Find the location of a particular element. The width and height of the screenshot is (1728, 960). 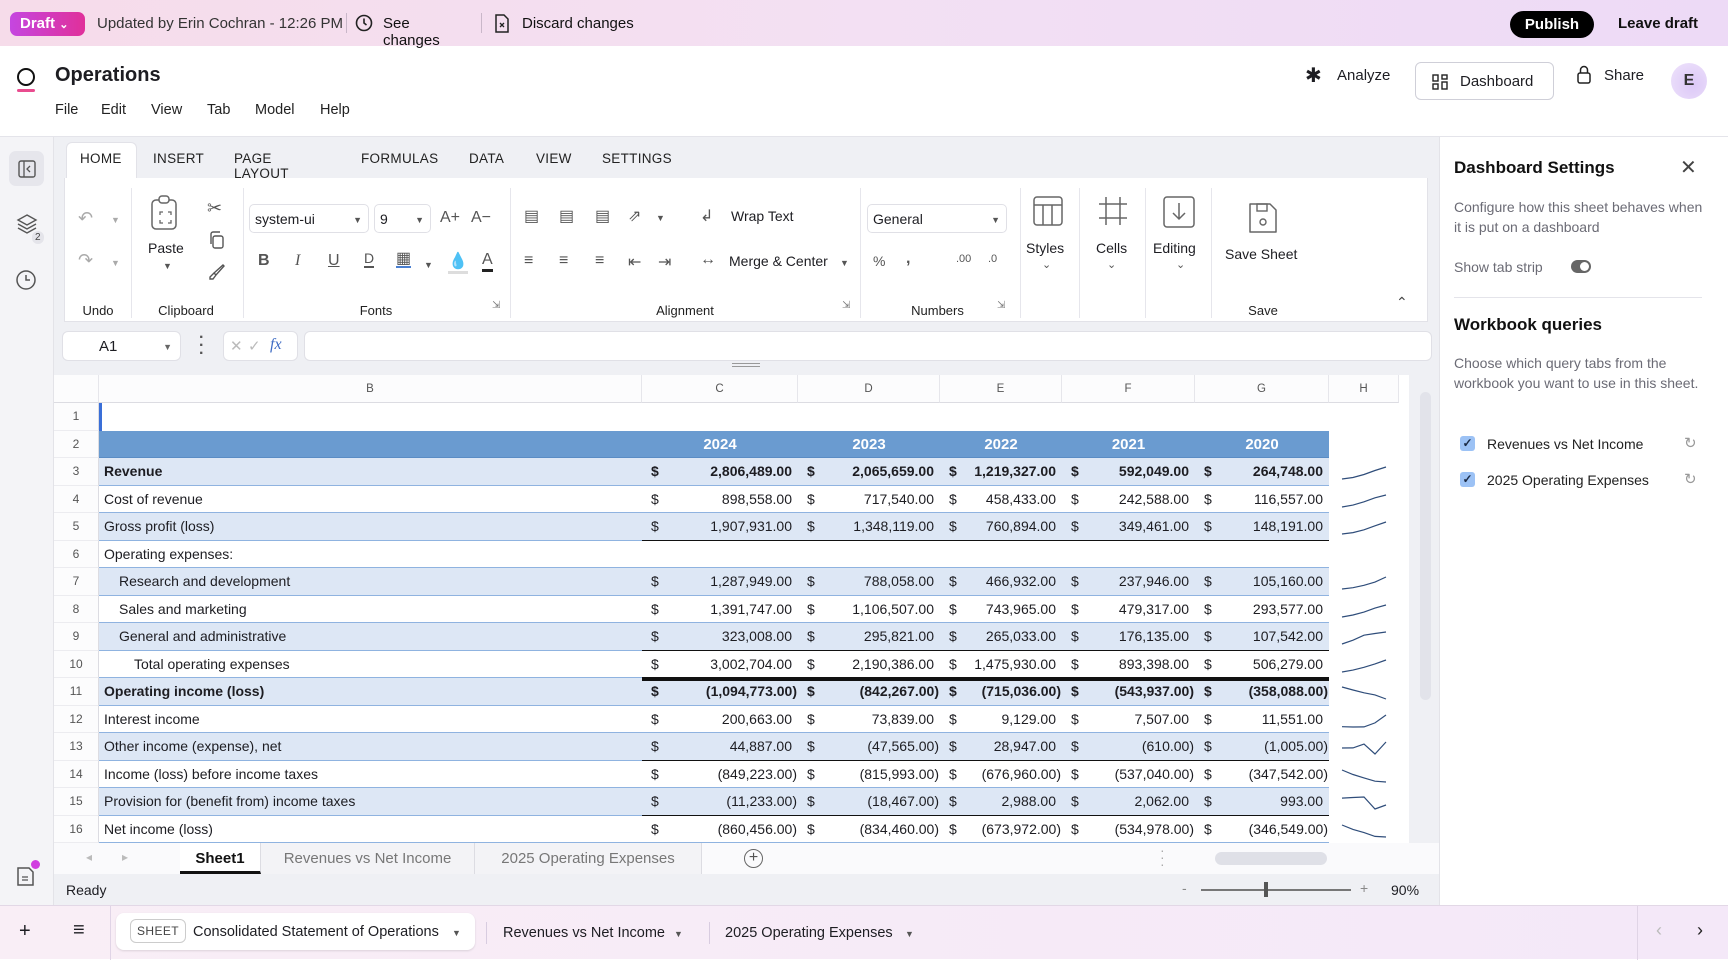

row-number: 7 is located at coordinates (76, 582).